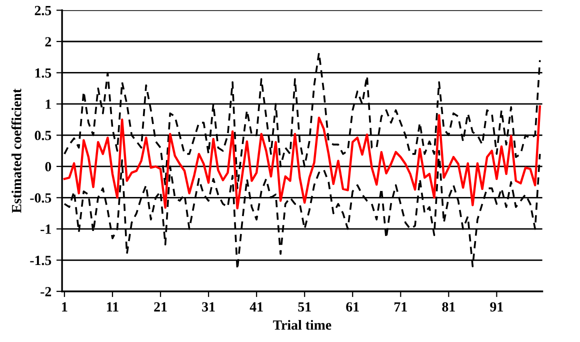 This screenshot has width=580, height=342. I want to click on y-tick-label: 2.5, so click(43, 11).